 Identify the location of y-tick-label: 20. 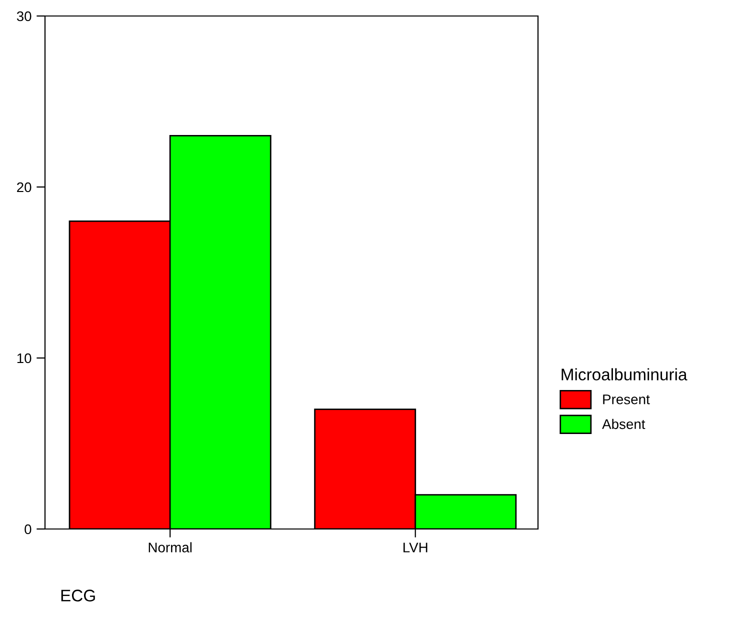
(24, 187).